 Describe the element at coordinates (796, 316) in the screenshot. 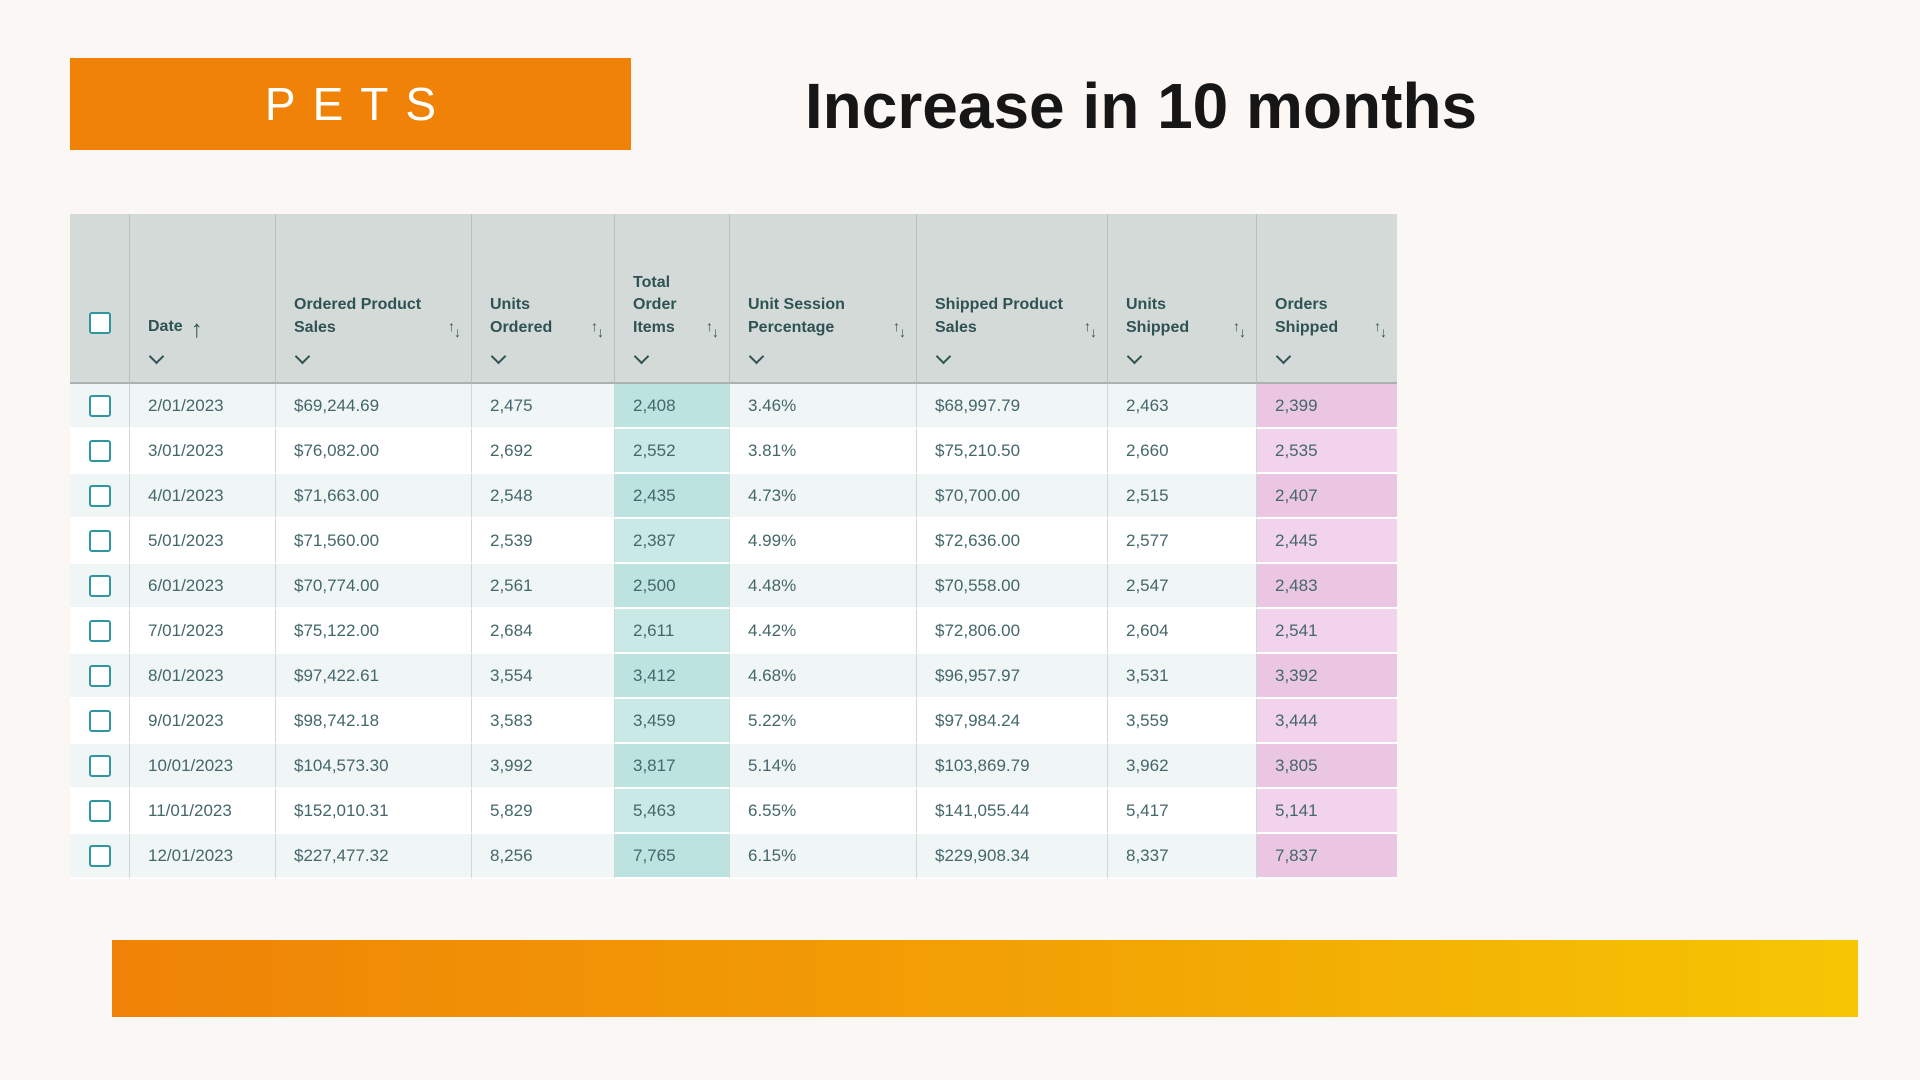

I see `column-header-label: Unit Session Percentage` at that location.